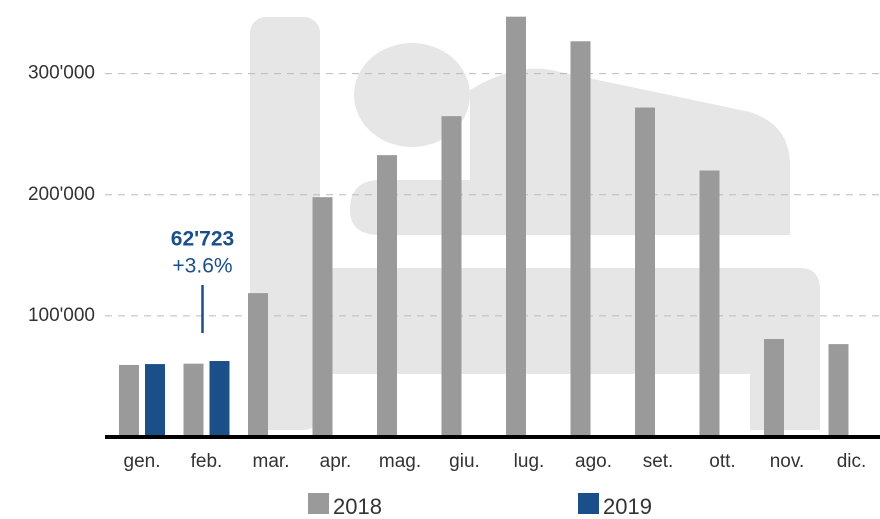  What do you see at coordinates (627, 506) in the screenshot?
I see `legend-label: 2019` at bounding box center [627, 506].